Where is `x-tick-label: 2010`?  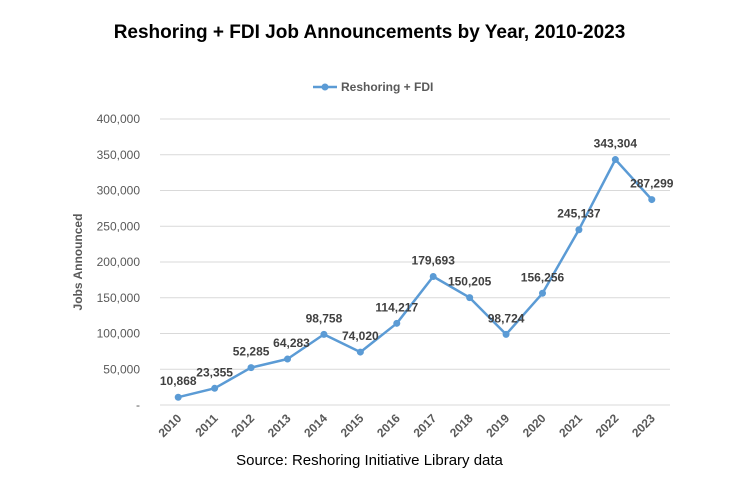
x-tick-label: 2010 is located at coordinates (170, 425).